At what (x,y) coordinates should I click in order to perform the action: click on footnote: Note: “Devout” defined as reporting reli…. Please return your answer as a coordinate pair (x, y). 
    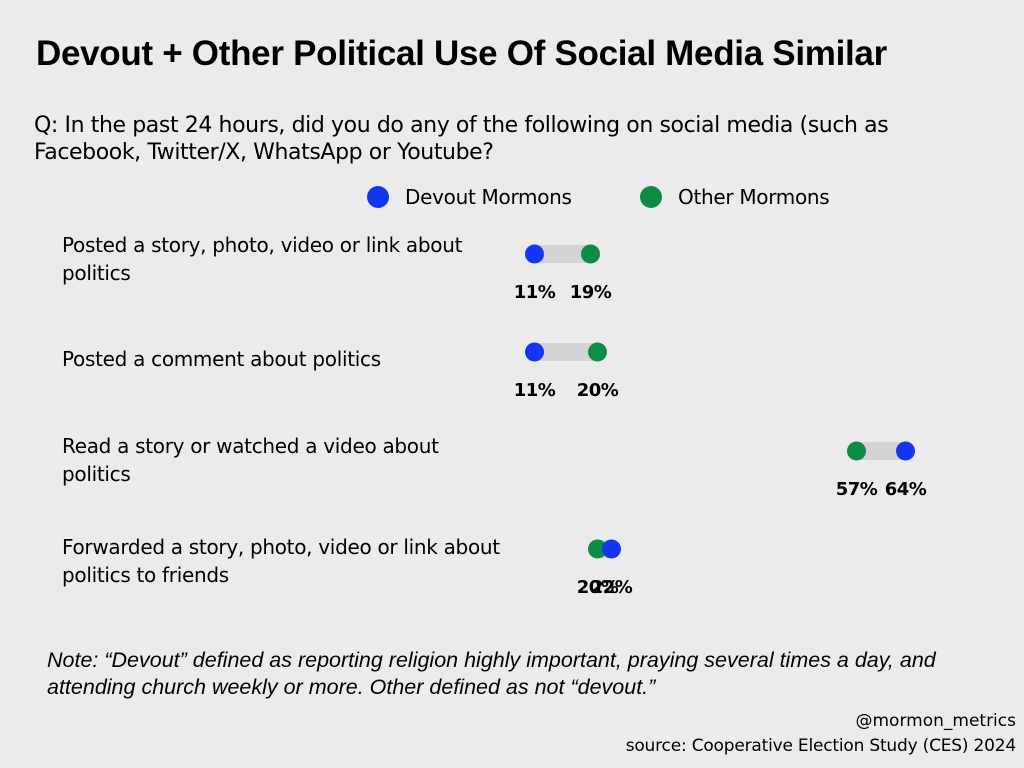
    Looking at the image, I should click on (491, 673).